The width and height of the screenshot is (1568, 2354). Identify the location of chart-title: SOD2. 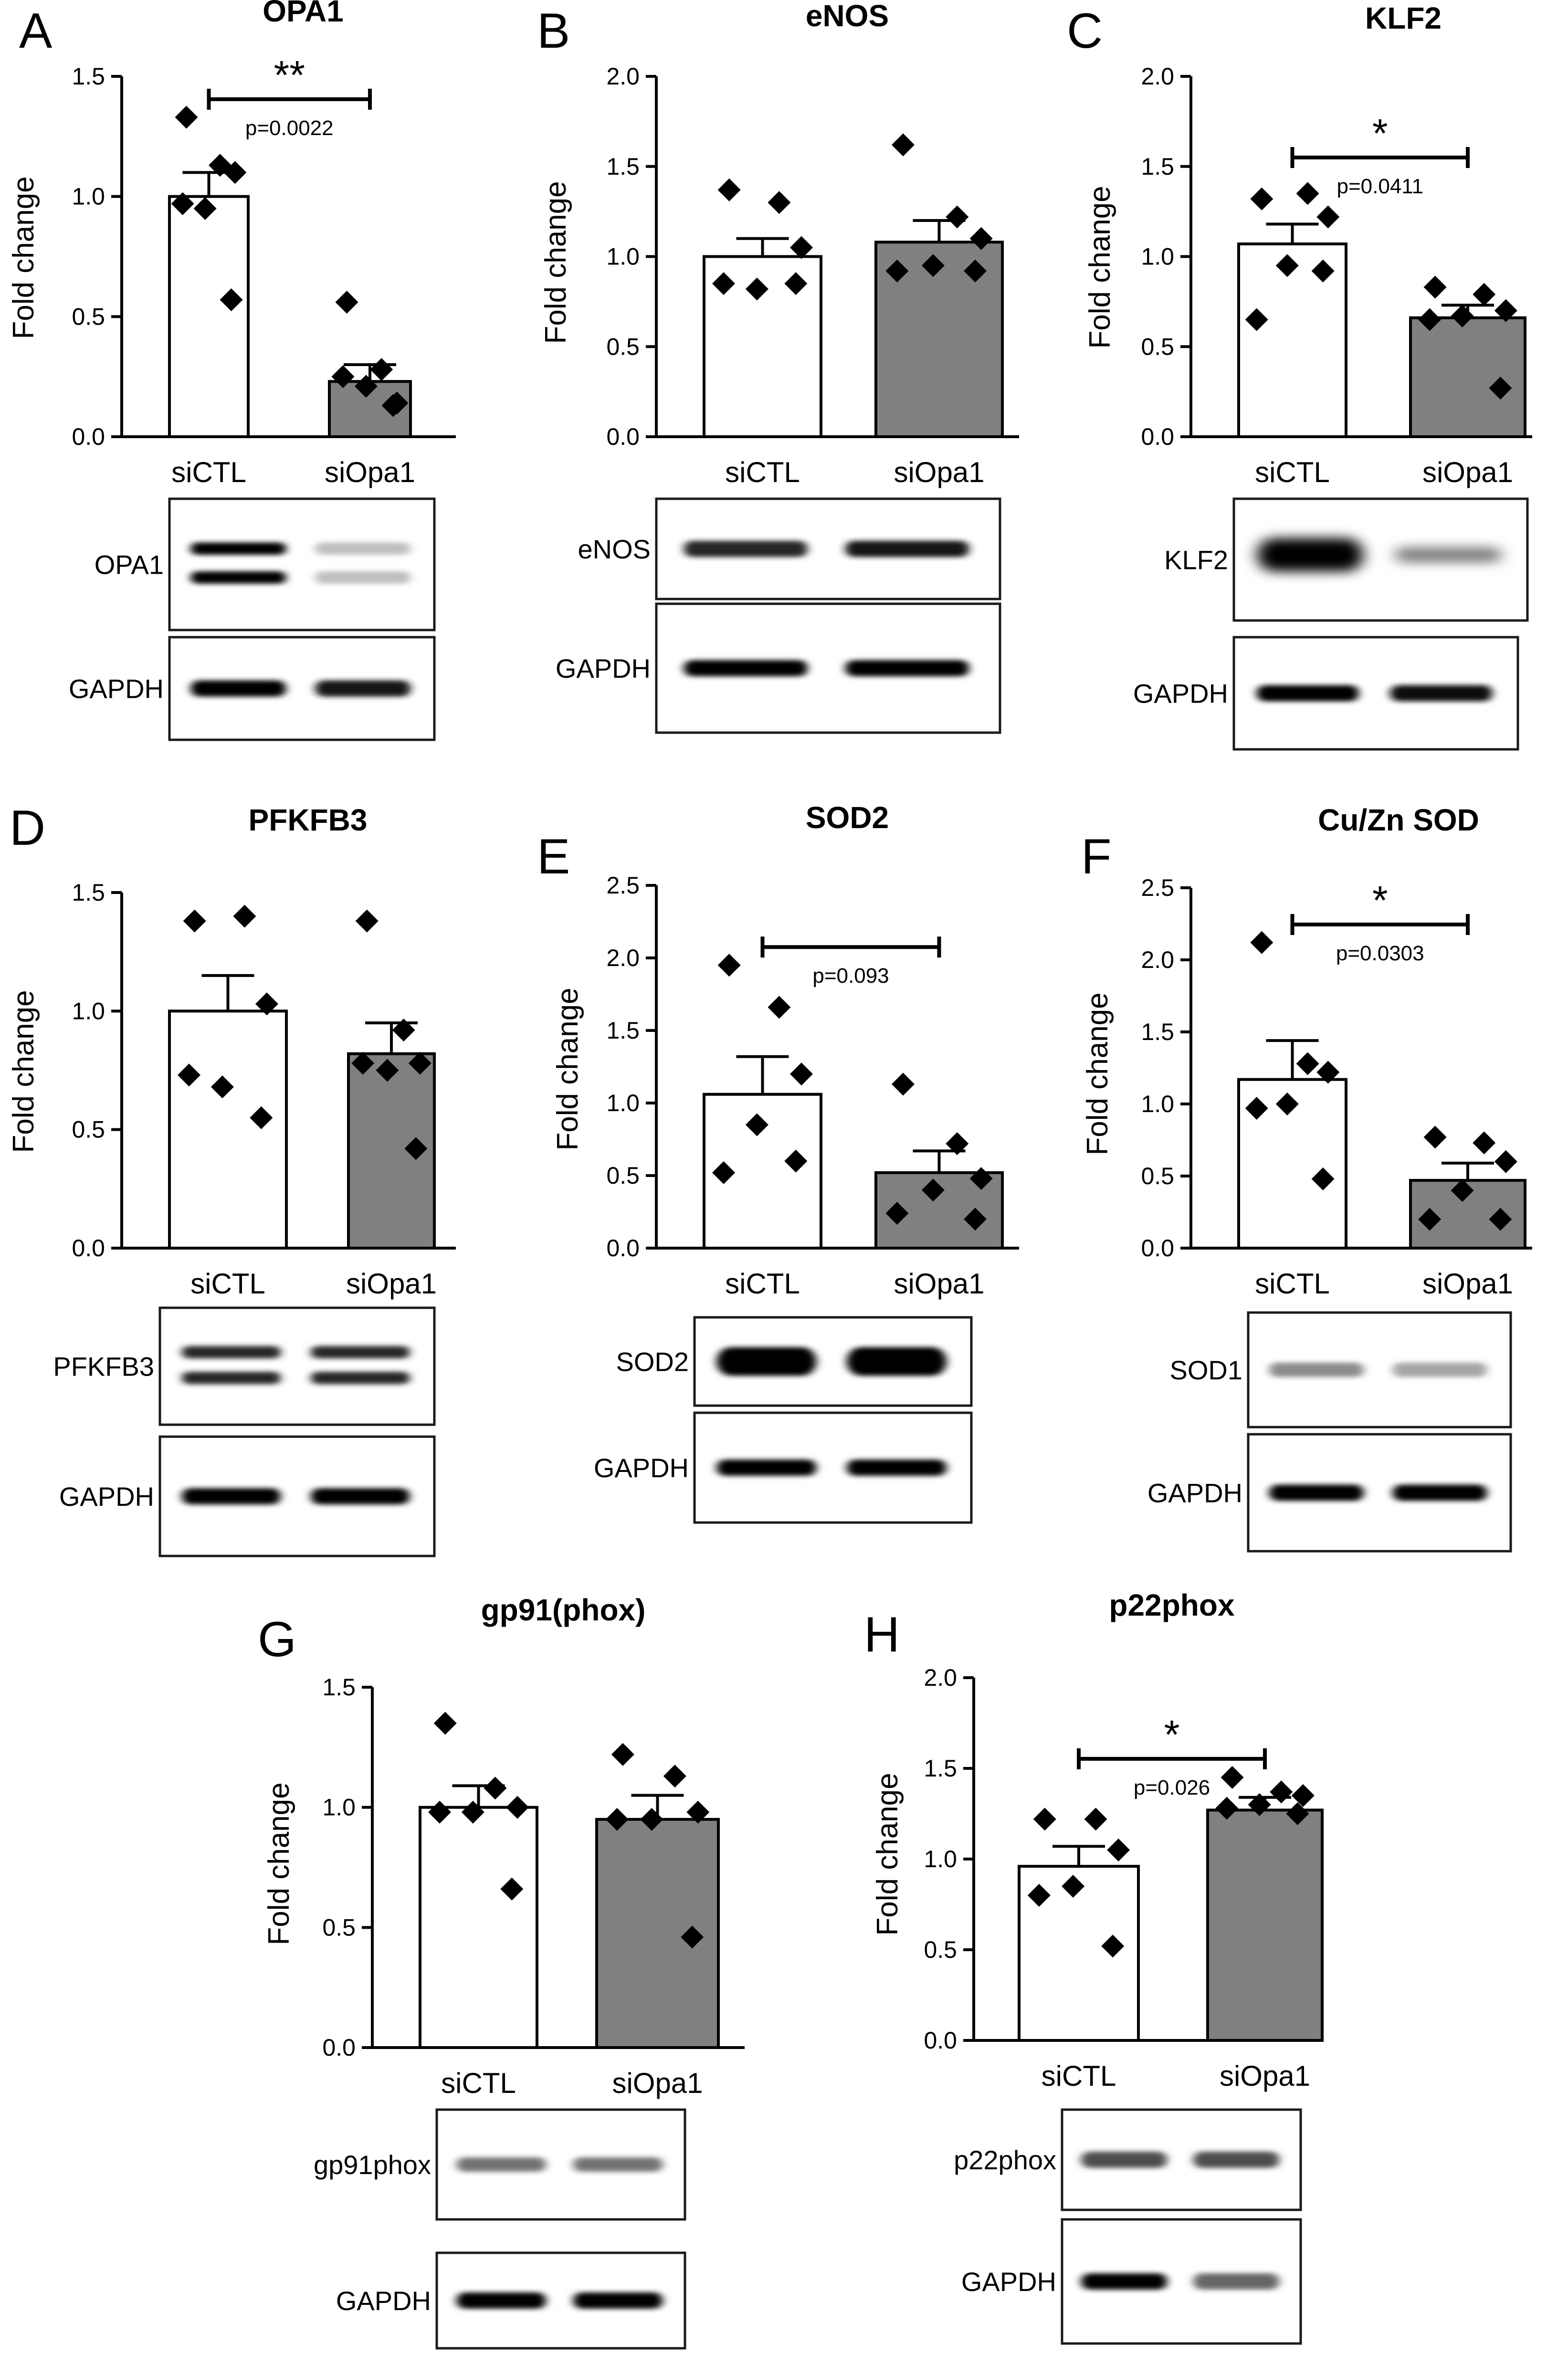
(847, 817).